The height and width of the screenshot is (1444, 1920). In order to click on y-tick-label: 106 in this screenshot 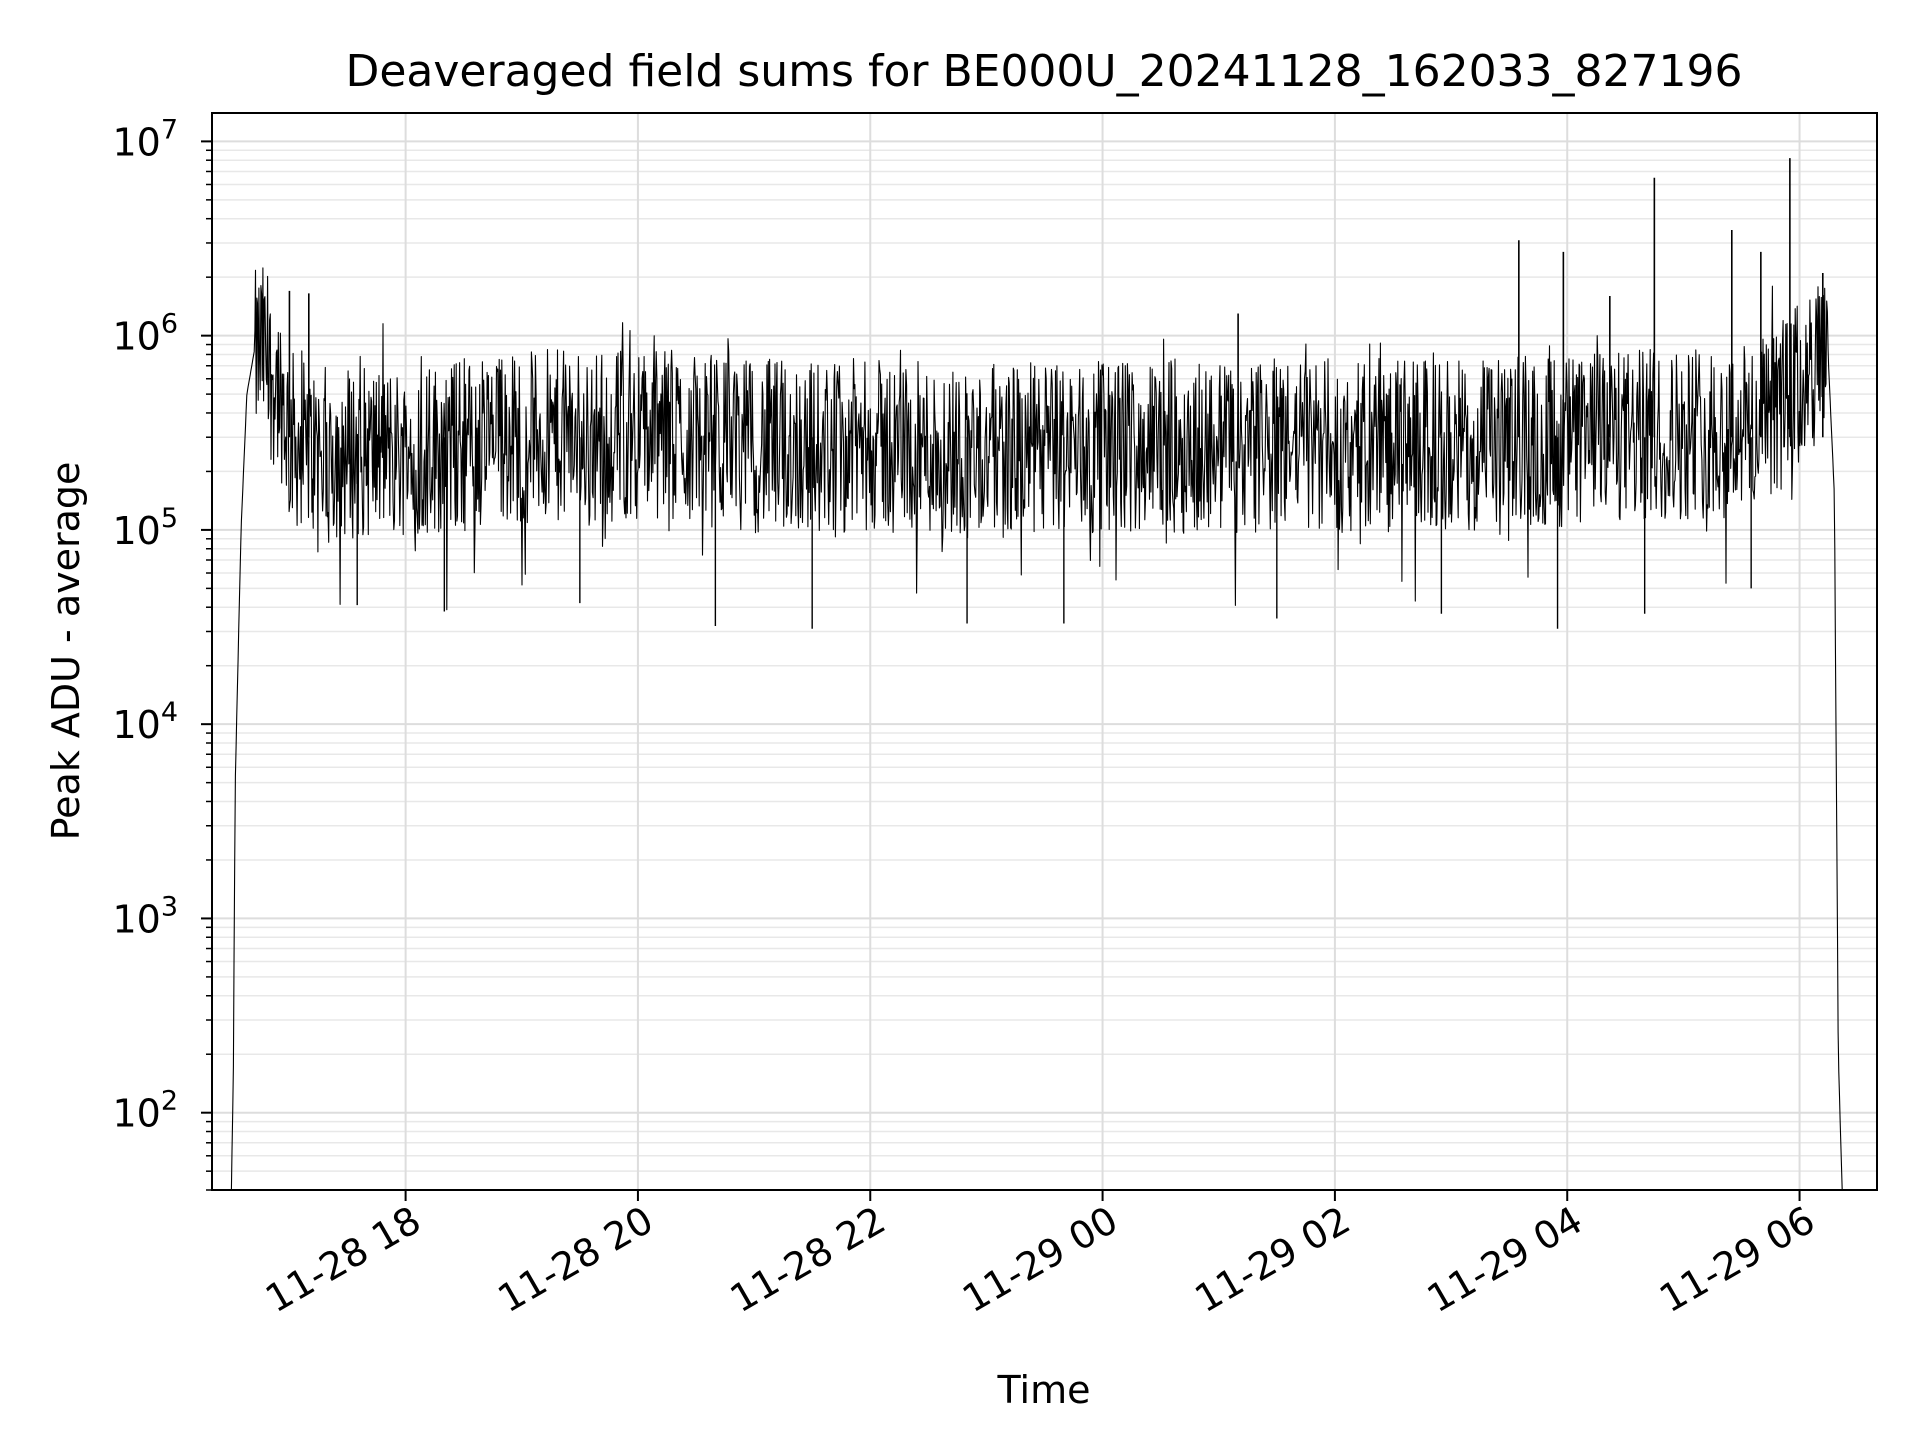, I will do `click(145, 334)`.